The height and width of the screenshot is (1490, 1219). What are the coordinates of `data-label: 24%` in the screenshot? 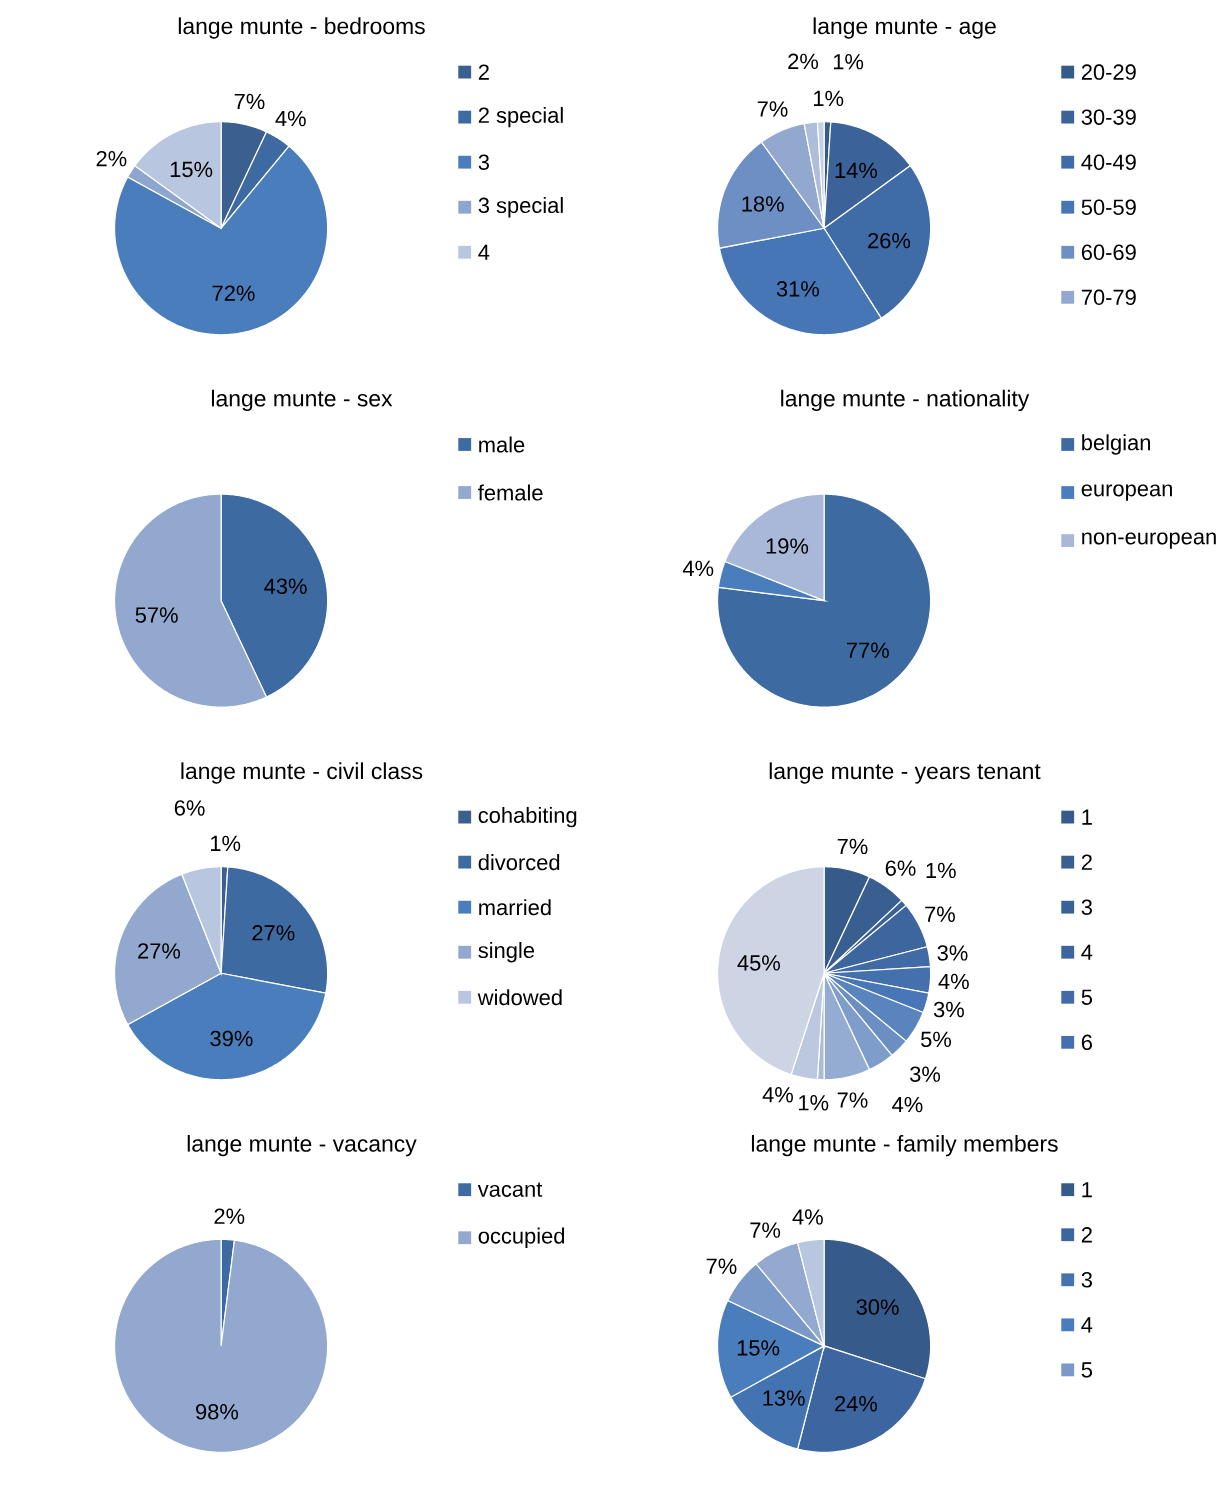 It's located at (855, 1404).